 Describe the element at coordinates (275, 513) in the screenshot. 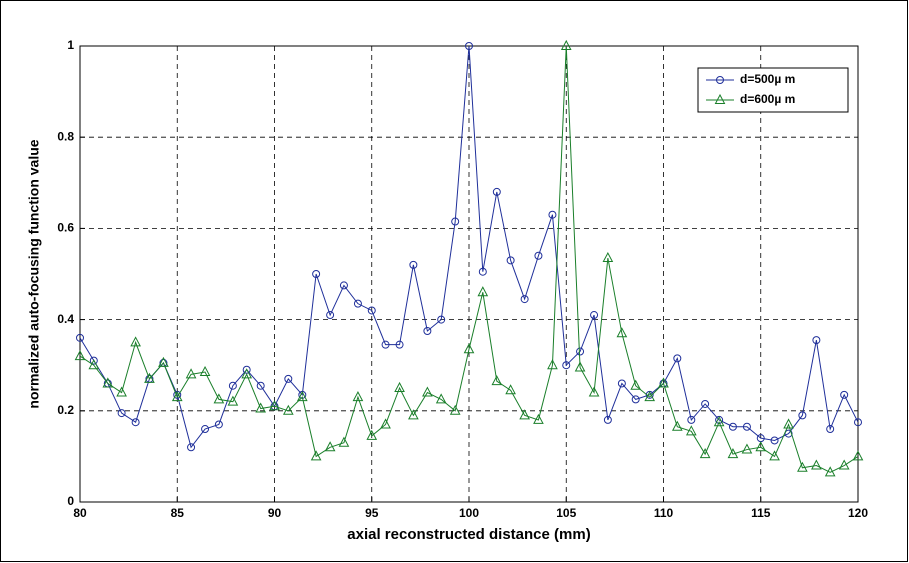

I see `x-tick-label: 90` at that location.